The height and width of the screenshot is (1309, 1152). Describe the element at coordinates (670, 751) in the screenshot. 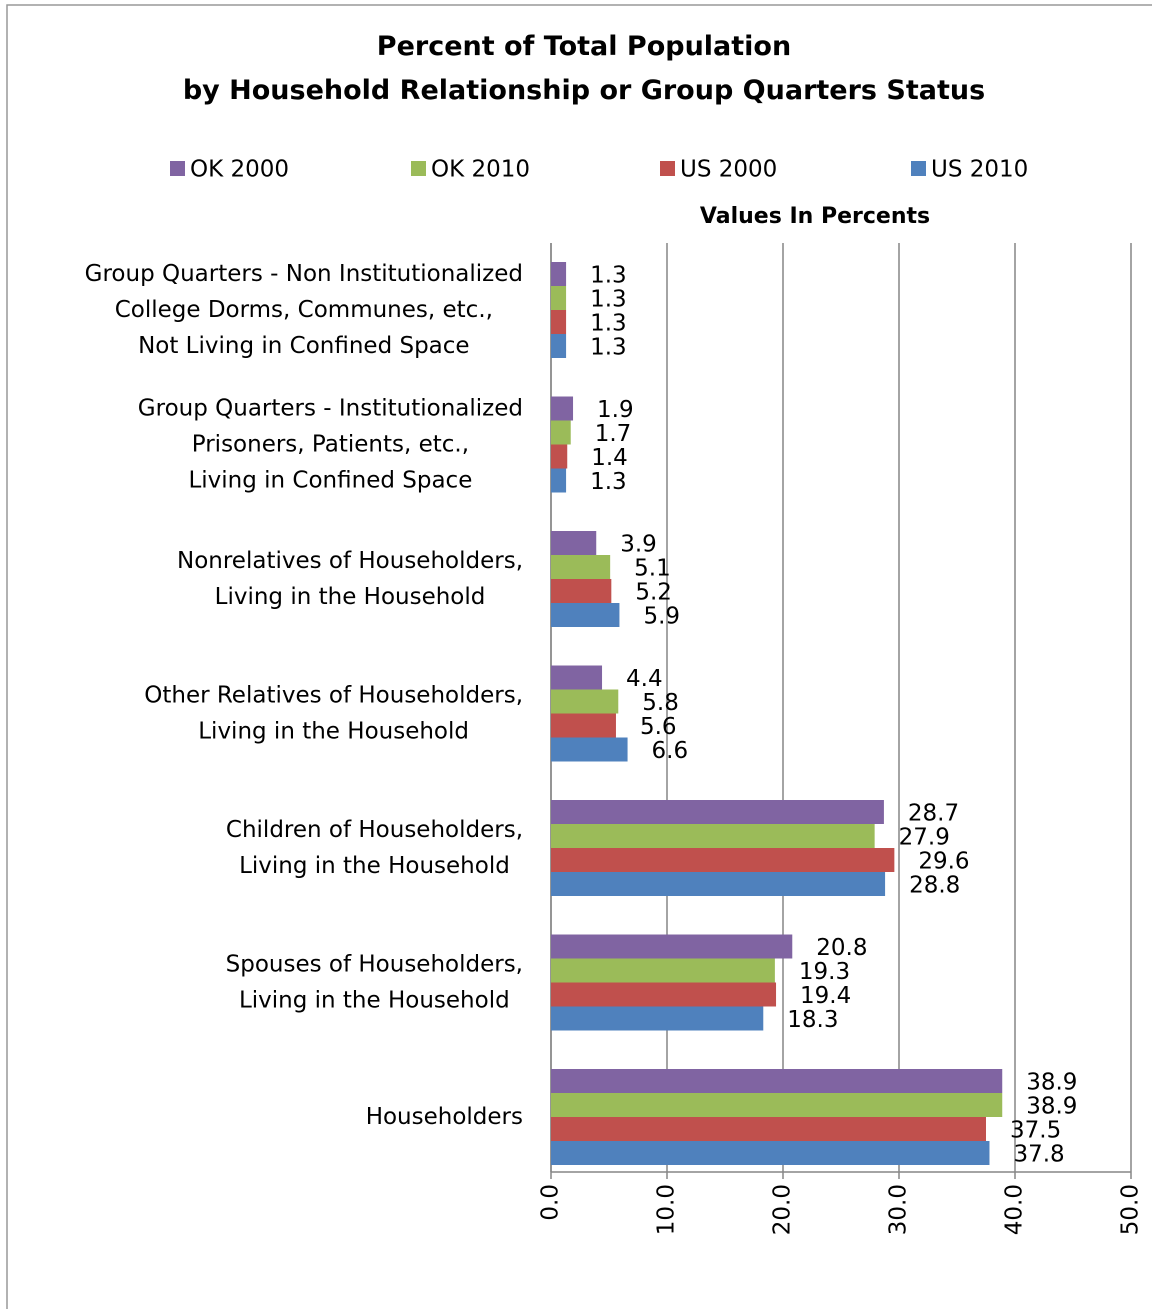

I see `data-label: 6.6` at that location.